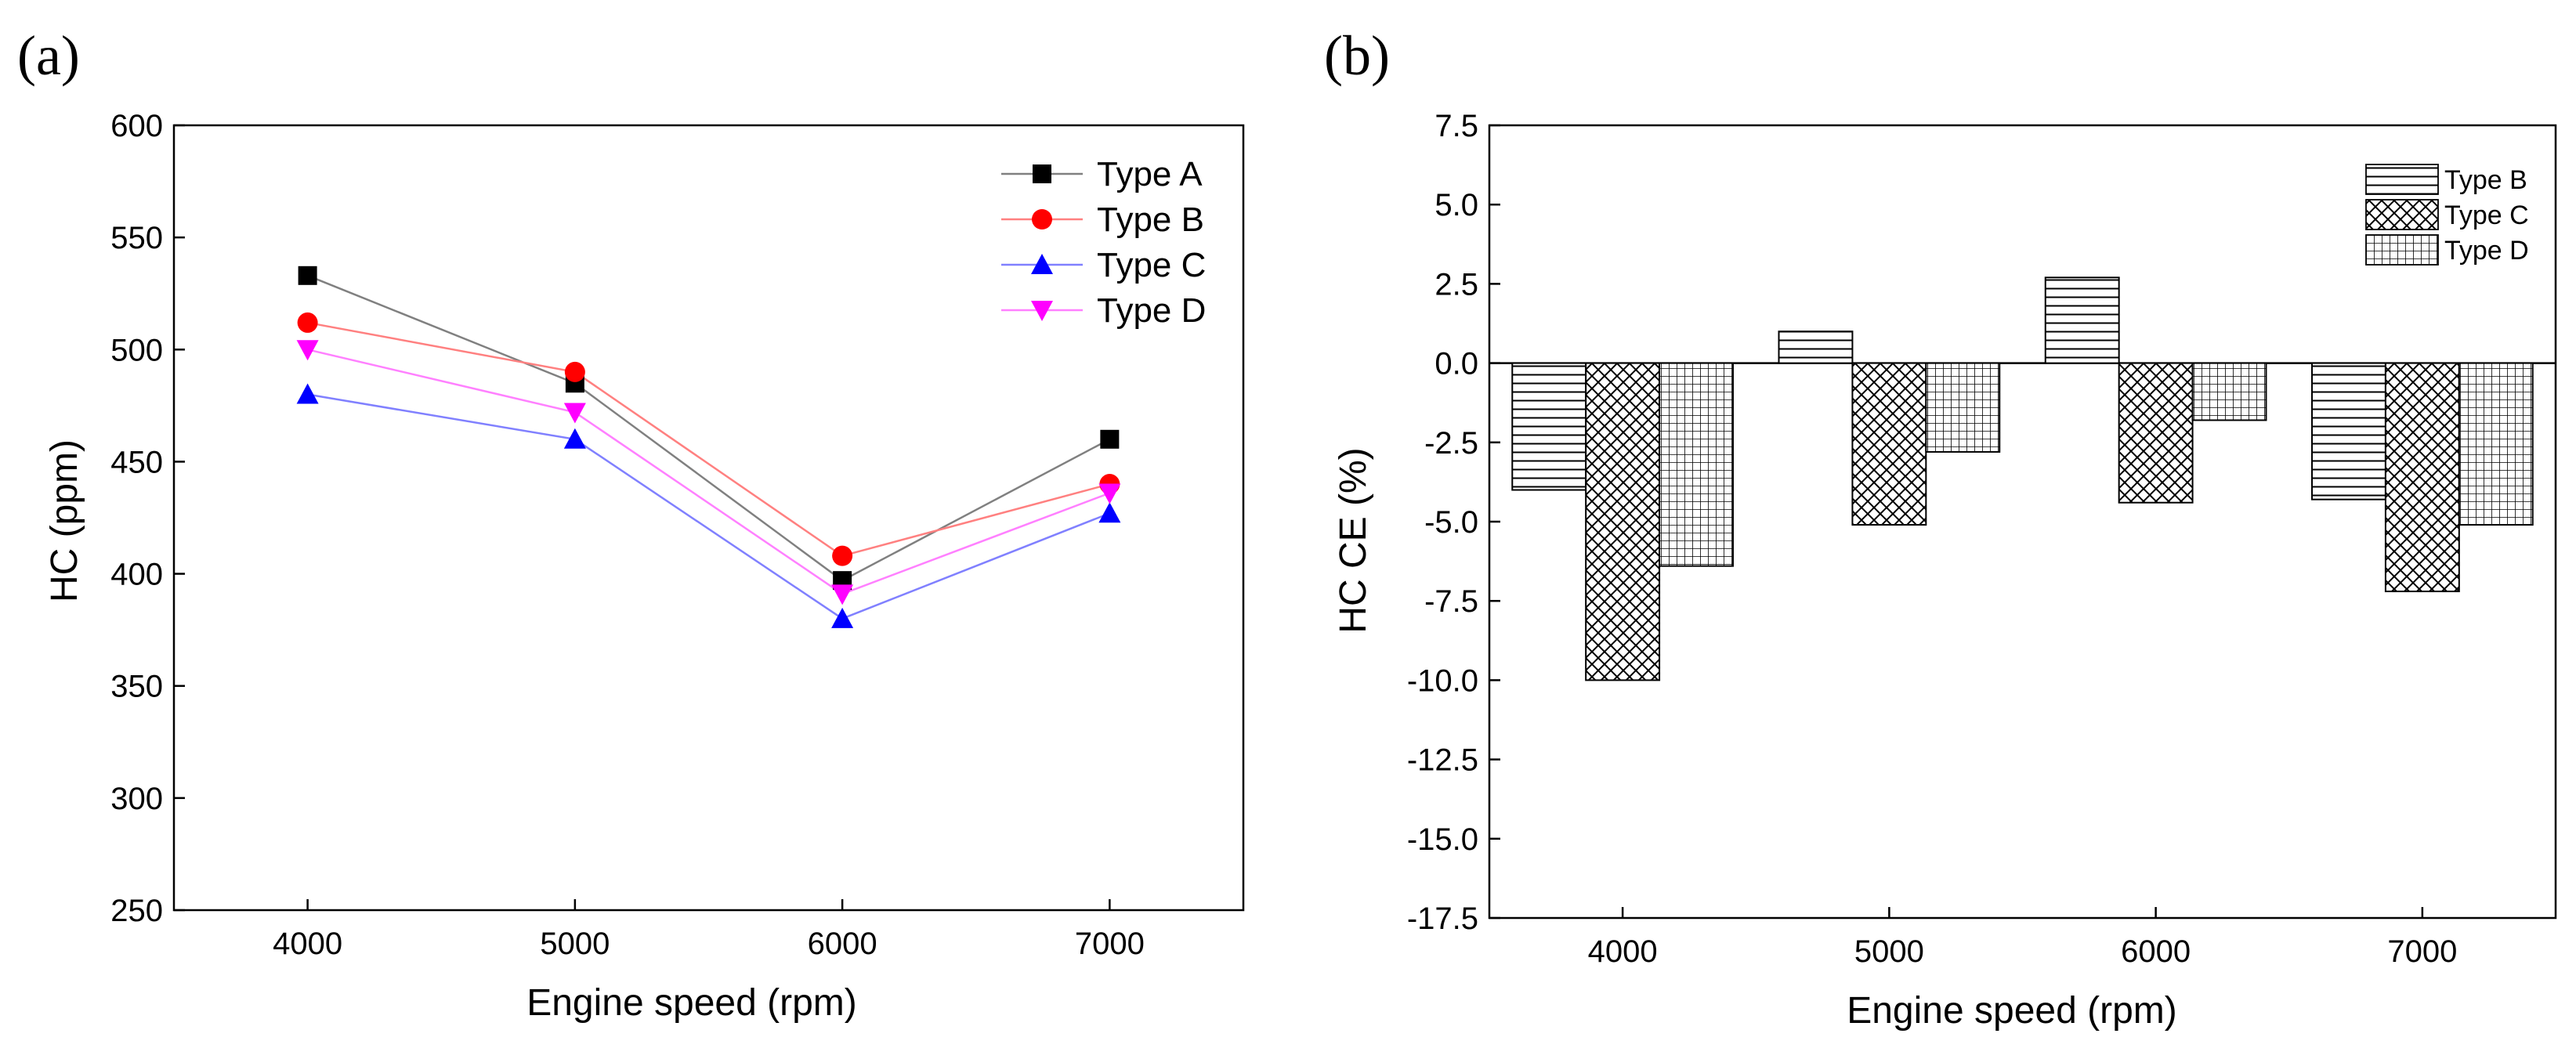  What do you see at coordinates (691, 1003) in the screenshot?
I see `line-chart-x-axis-title: Engine speed (rpm)` at bounding box center [691, 1003].